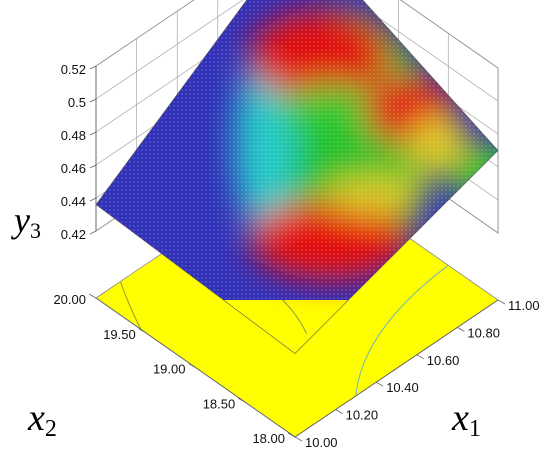  Describe the element at coordinates (73, 135) in the screenshot. I see `z-tick-3: 0.48` at that location.